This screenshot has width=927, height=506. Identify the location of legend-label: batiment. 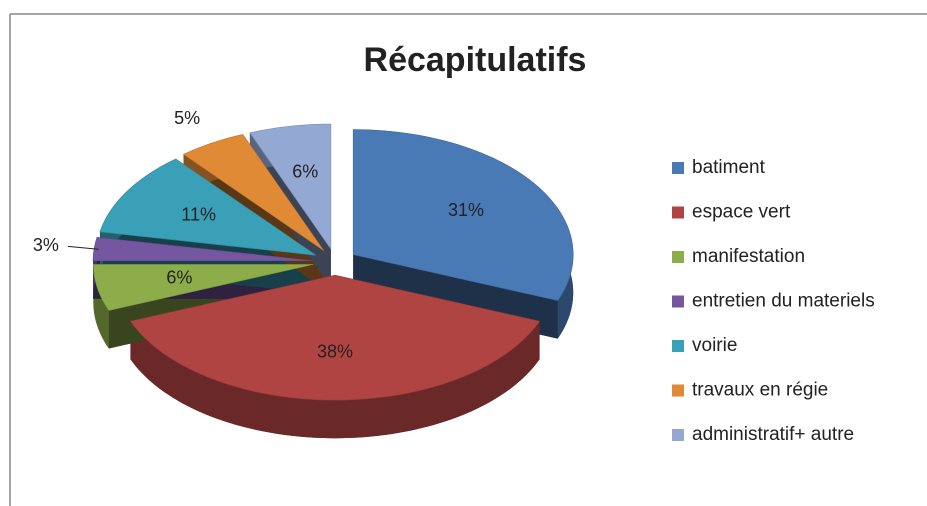
(729, 167).